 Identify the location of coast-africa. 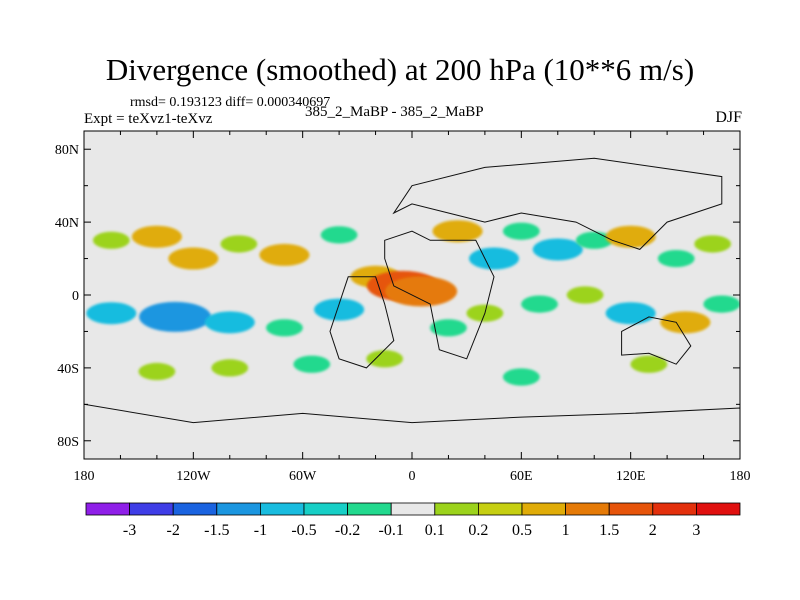
(439, 295).